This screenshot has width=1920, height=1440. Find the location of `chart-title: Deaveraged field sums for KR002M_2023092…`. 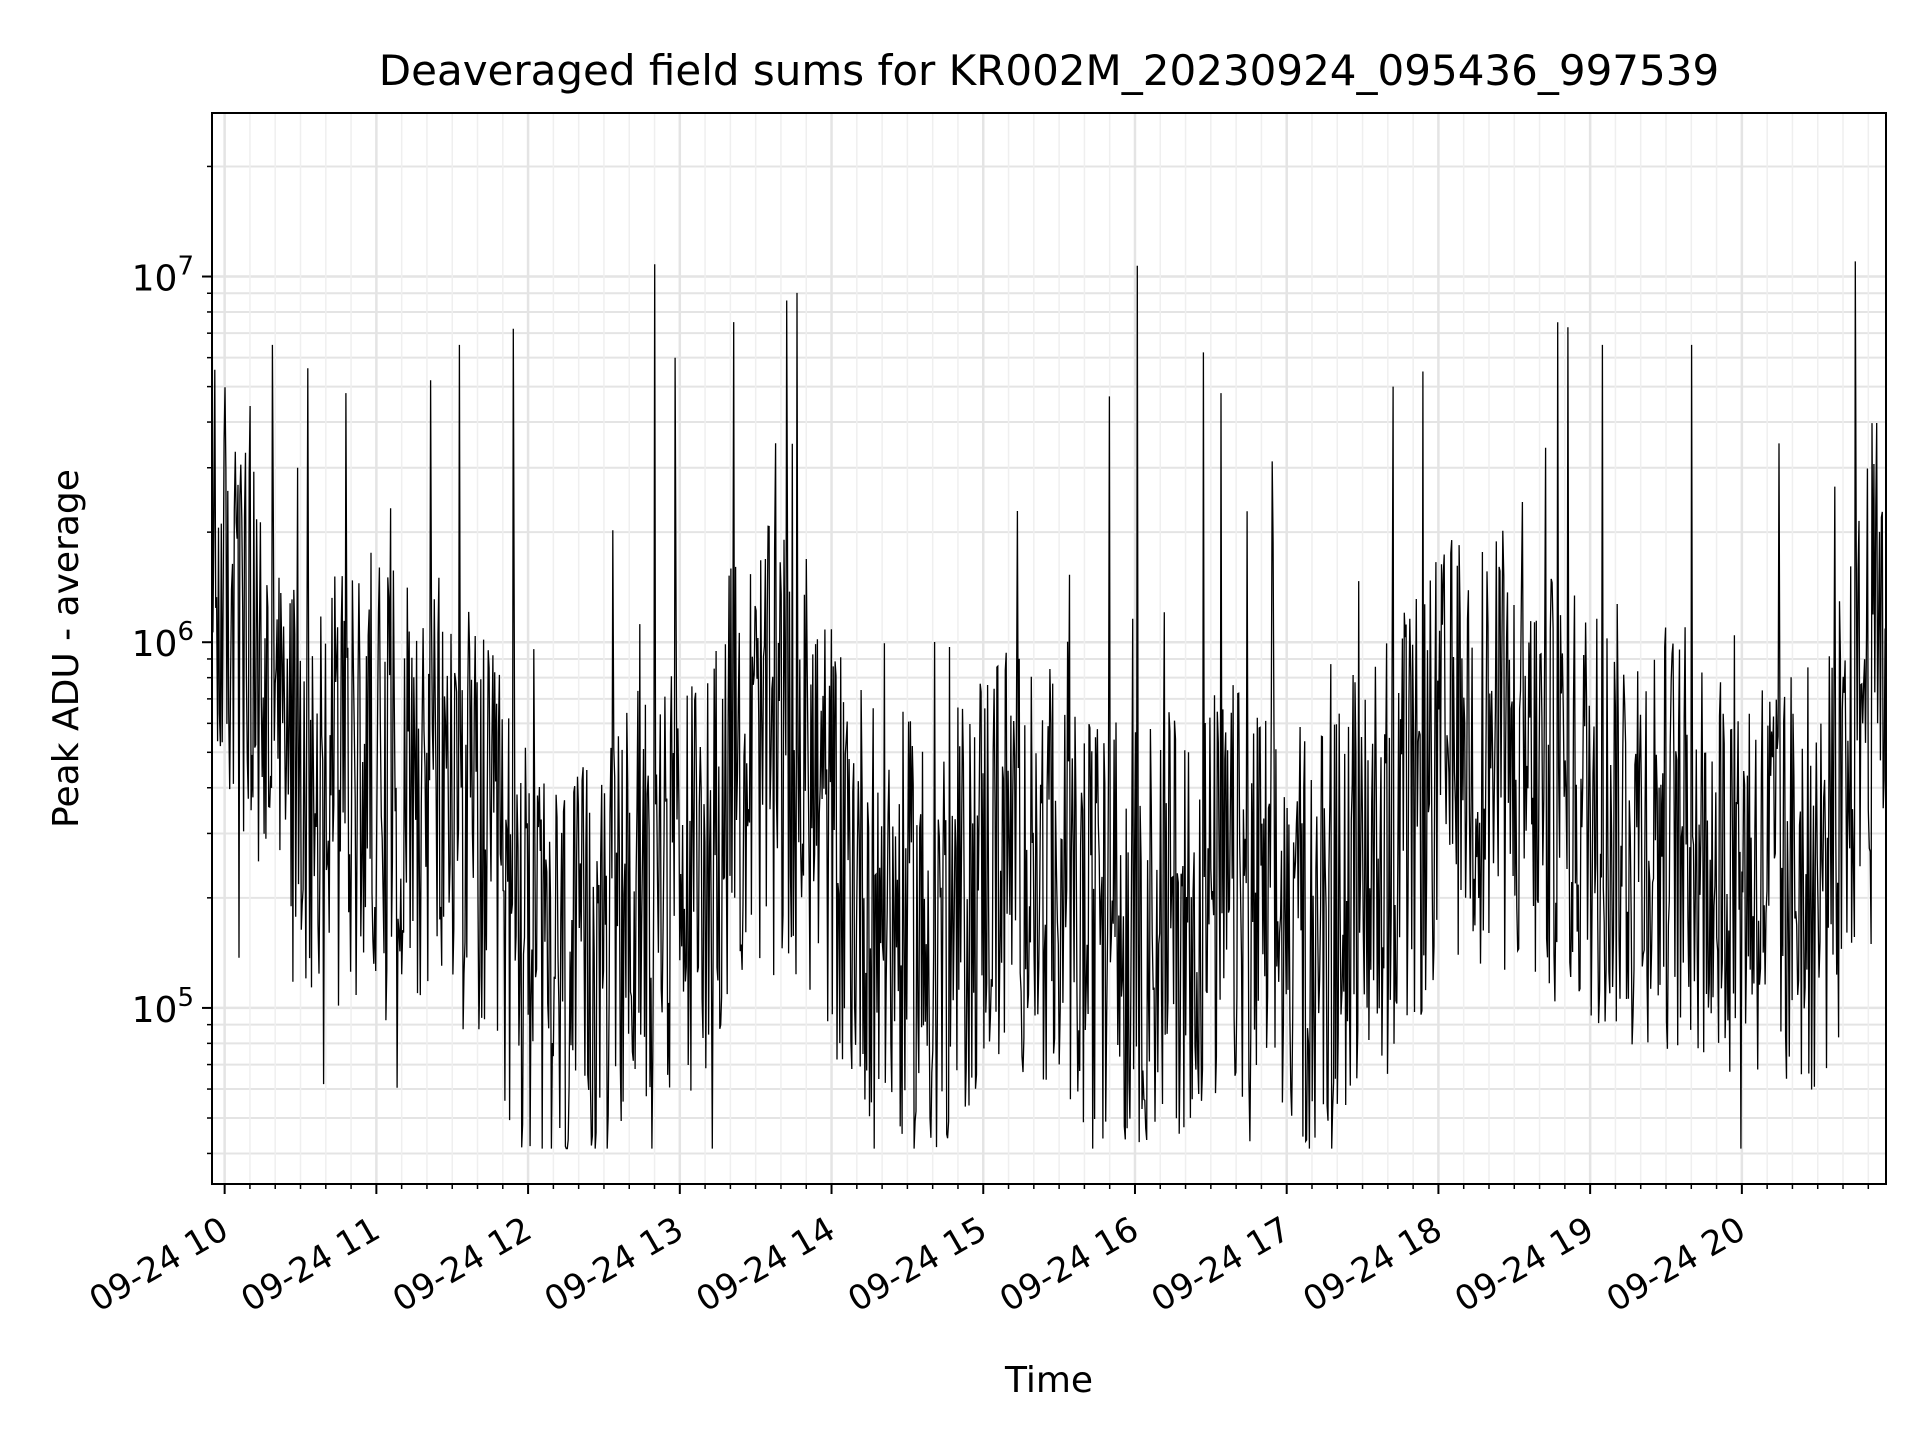

chart-title: Deaveraged field sums for KR002M_2023092… is located at coordinates (1049, 70).